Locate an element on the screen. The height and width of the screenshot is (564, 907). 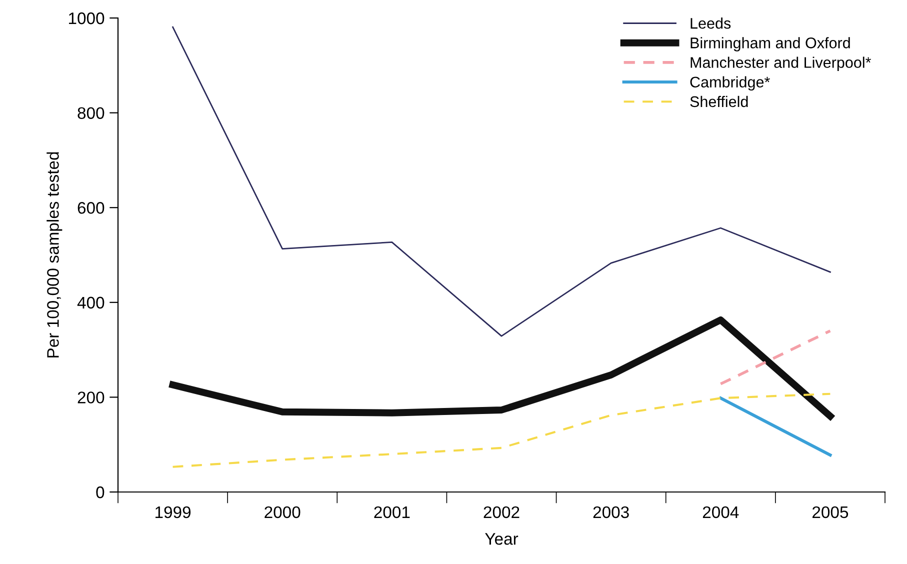
x-tick-label: 2000 is located at coordinates (282, 512).